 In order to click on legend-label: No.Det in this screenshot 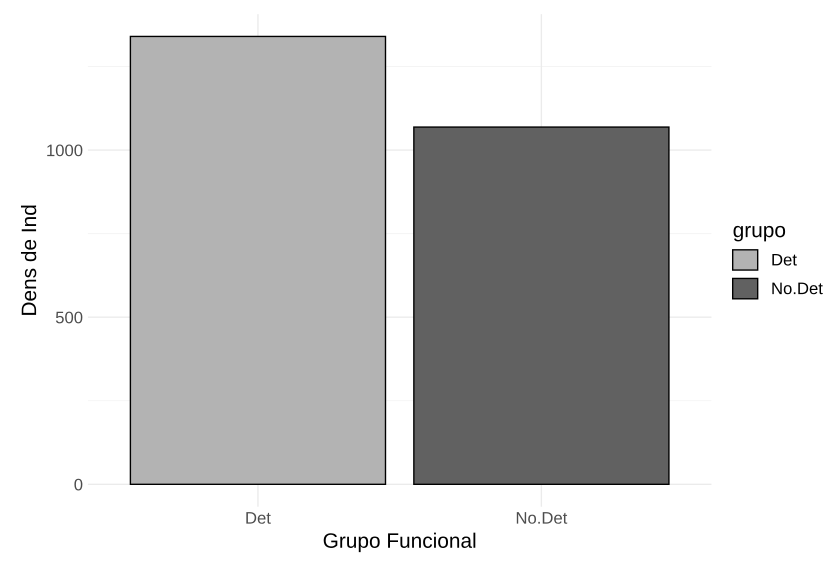, I will do `click(797, 288)`.